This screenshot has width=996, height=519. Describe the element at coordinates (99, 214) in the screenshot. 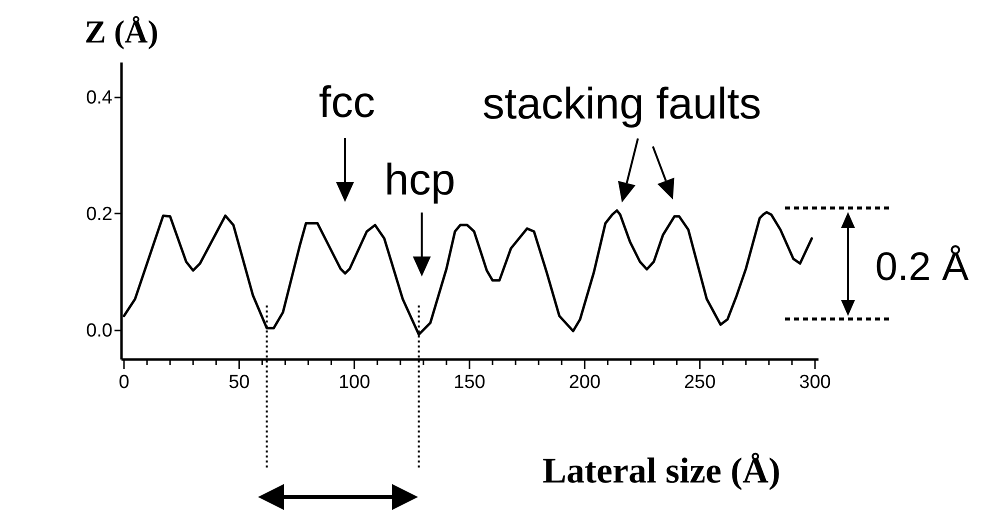

I see `y-tick-label: 0.2` at that location.